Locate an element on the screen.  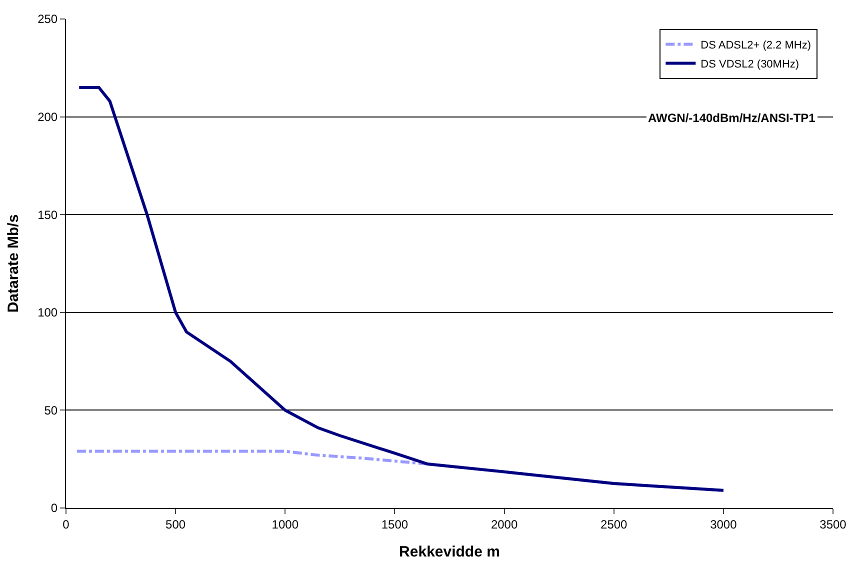
y-tick-label: 0 is located at coordinates (54, 508).